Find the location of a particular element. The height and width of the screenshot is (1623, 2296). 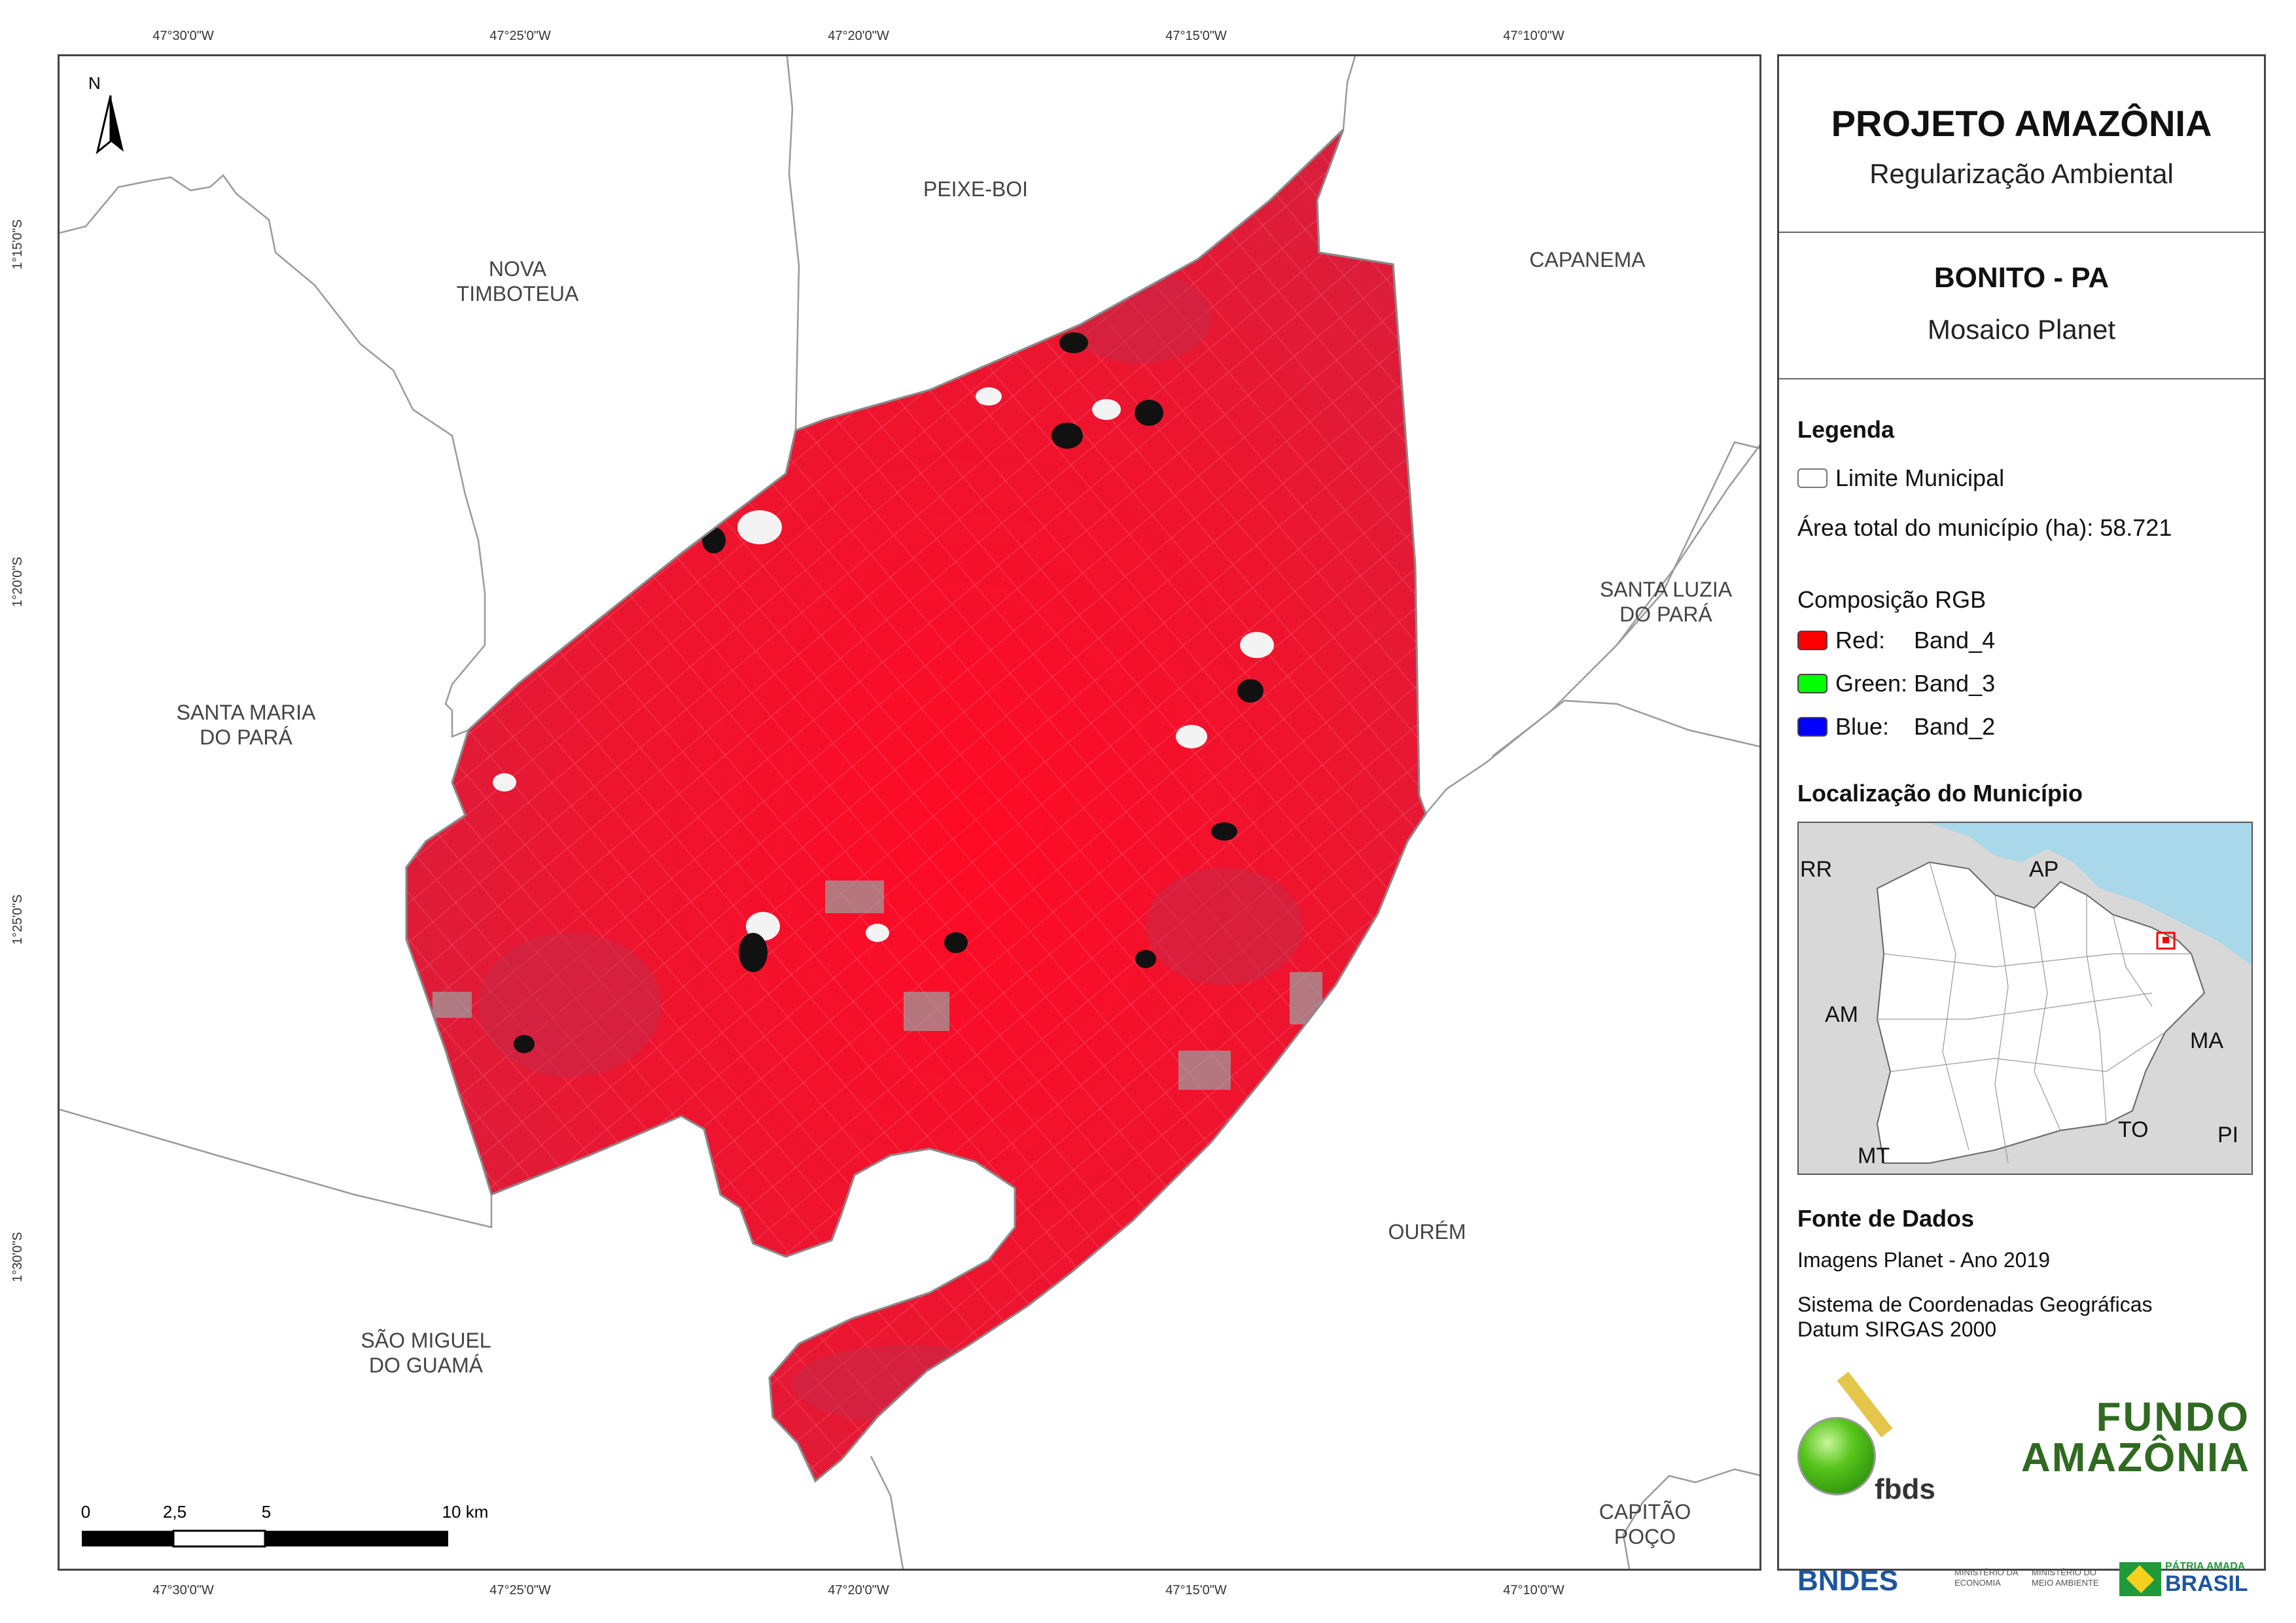

brasil-logo: PÁTRIA AMADA BRASIL is located at coordinates (2184, 1581).